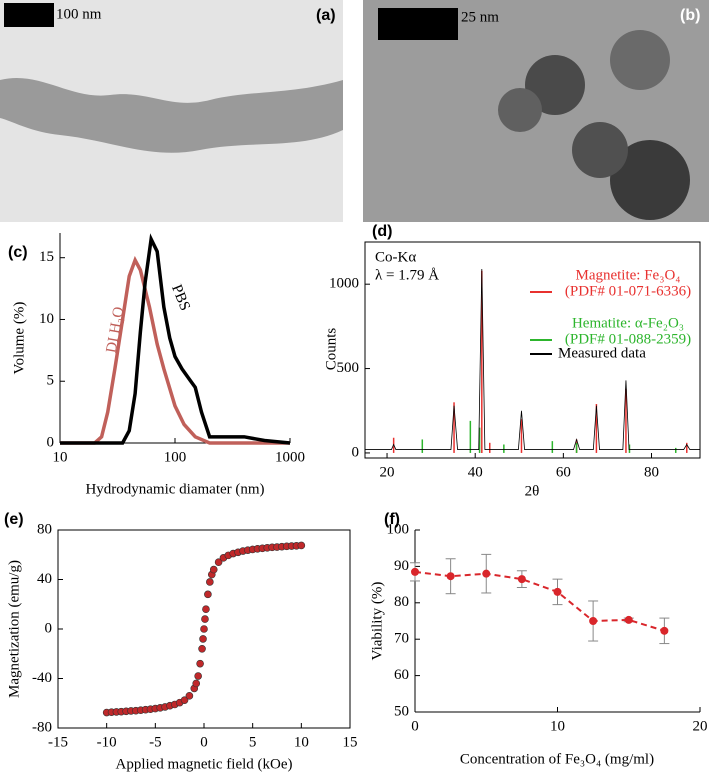  What do you see at coordinates (350, 742) in the screenshot?
I see `x-tick-label: 15` at bounding box center [350, 742].